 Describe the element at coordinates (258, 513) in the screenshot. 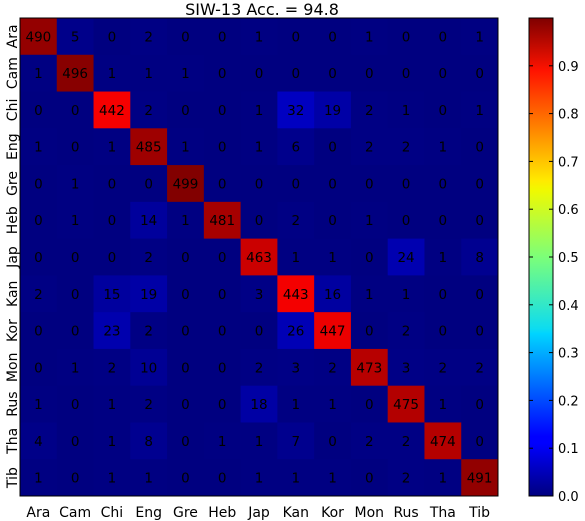

I see `col-label: Jap` at that location.